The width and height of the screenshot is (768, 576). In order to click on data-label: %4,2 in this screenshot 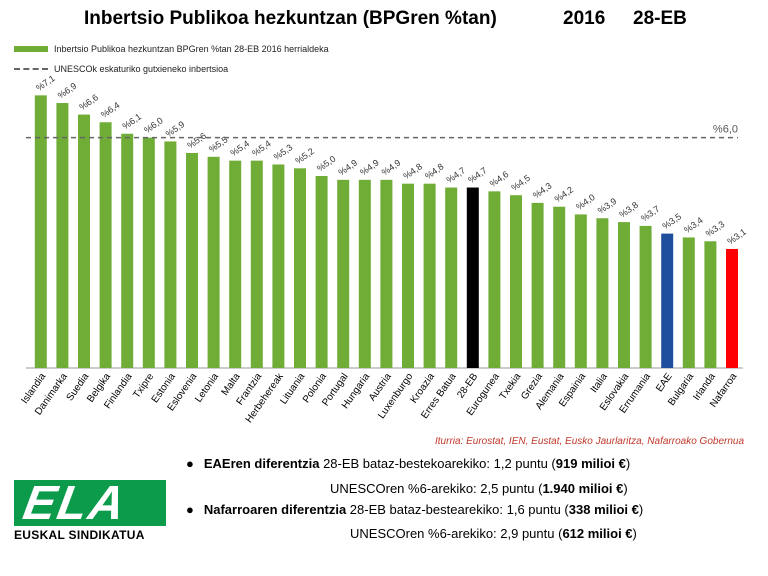, I will do `click(564, 194)`.